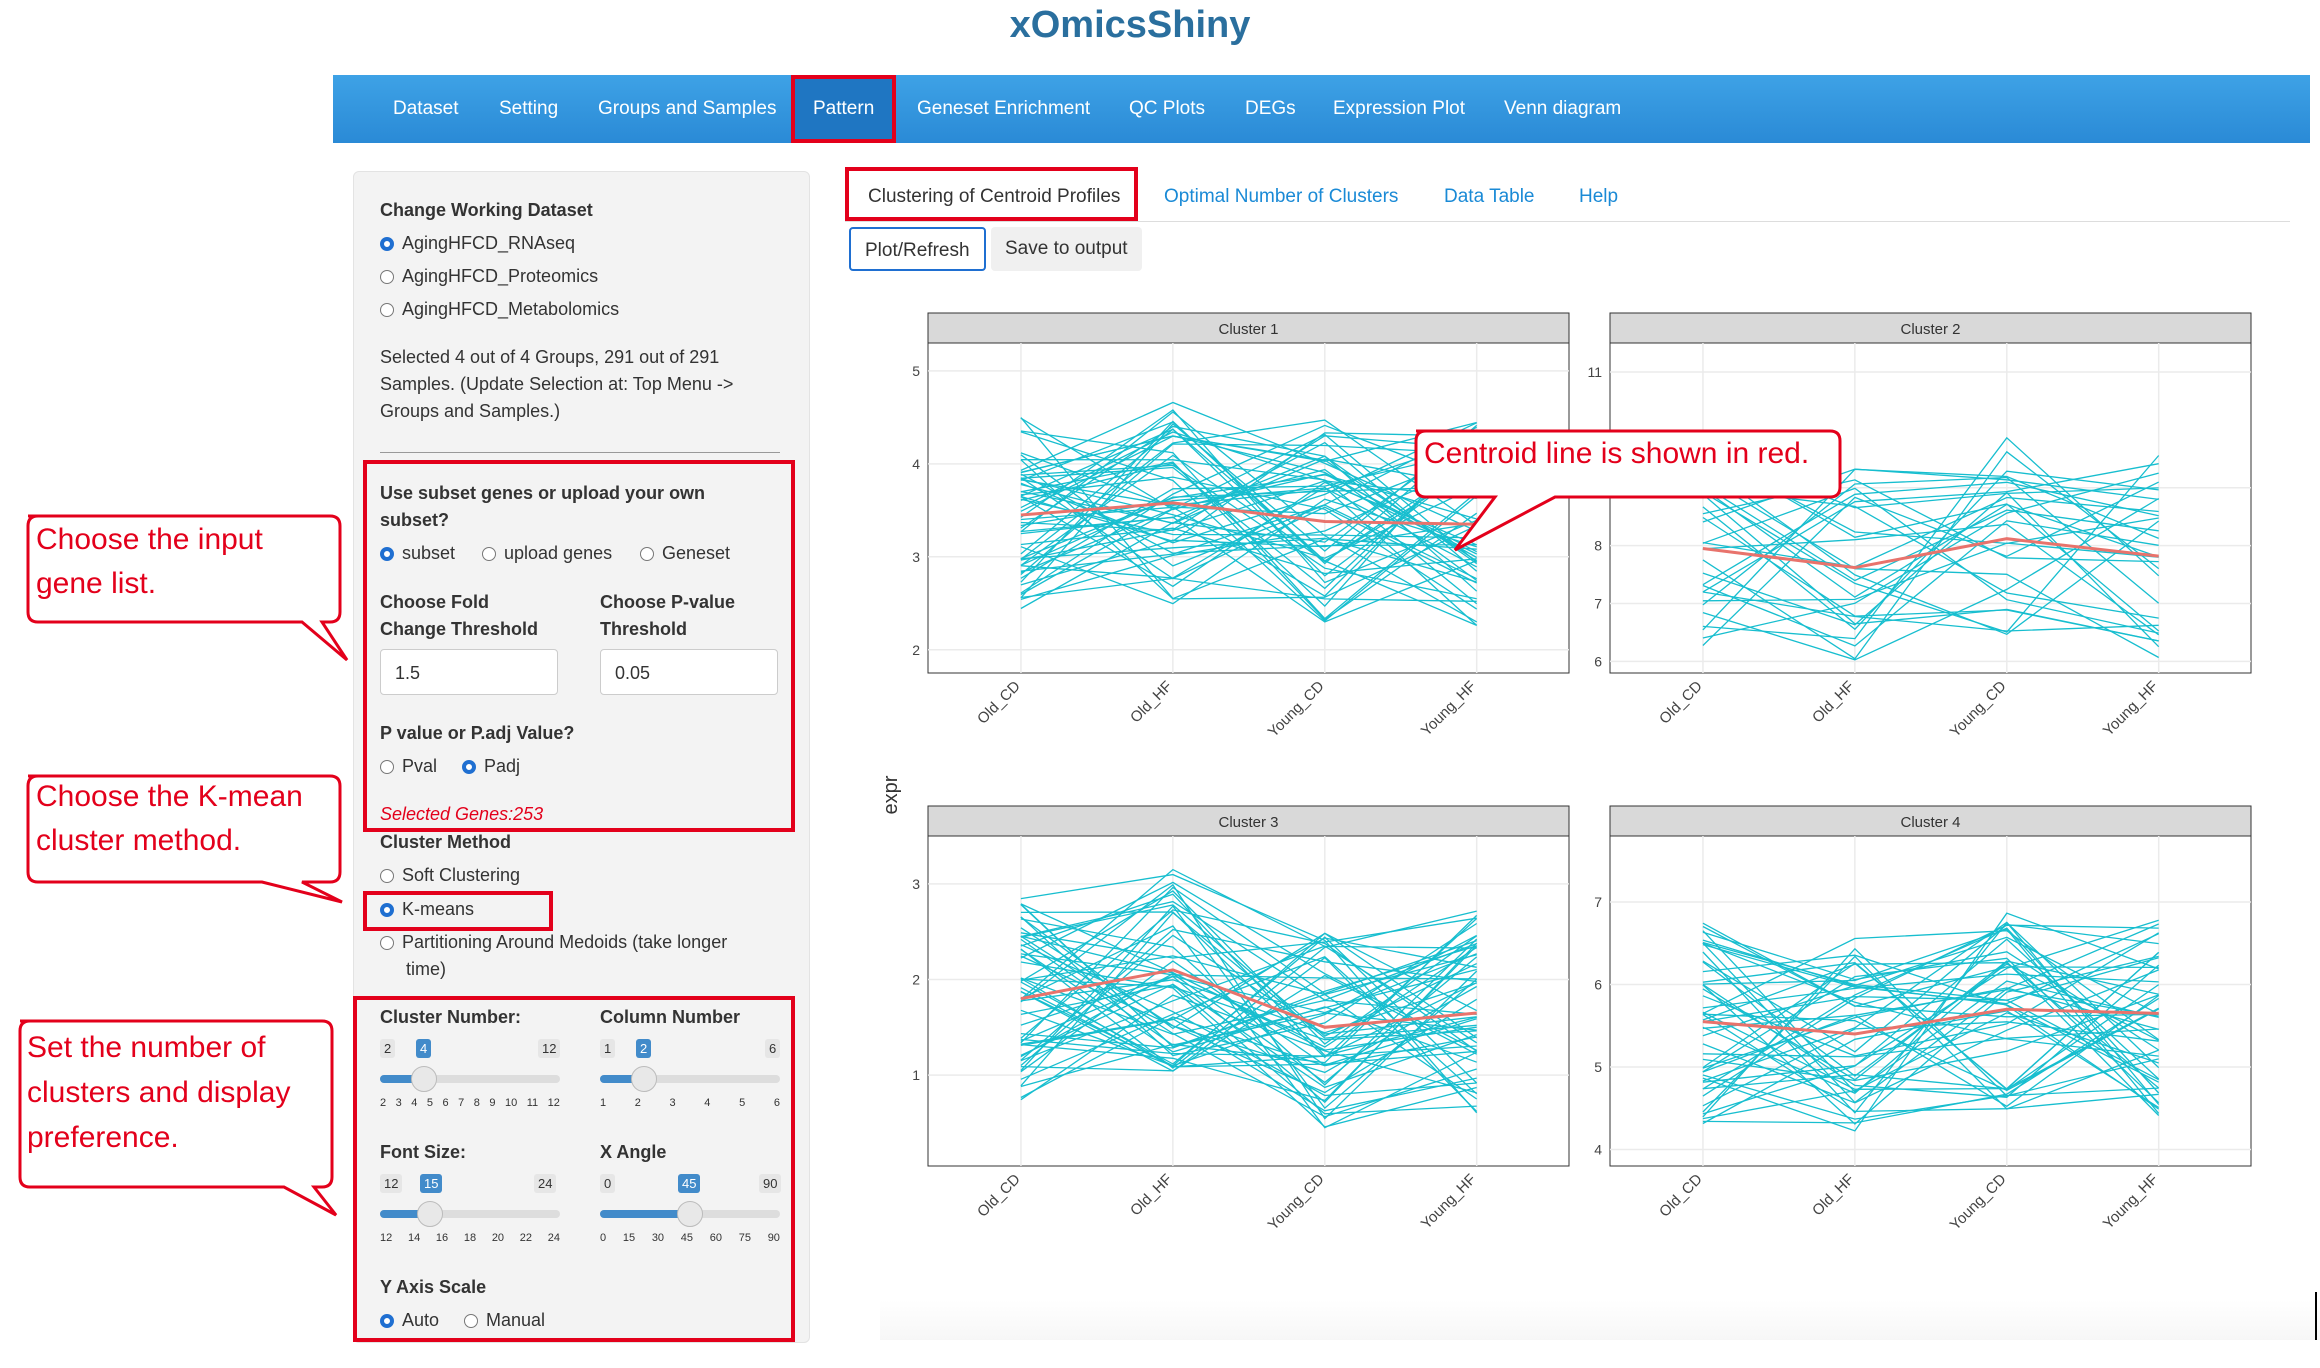 The height and width of the screenshot is (1368, 2320). I want to click on pval-label: Choose P-value, so click(668, 602).